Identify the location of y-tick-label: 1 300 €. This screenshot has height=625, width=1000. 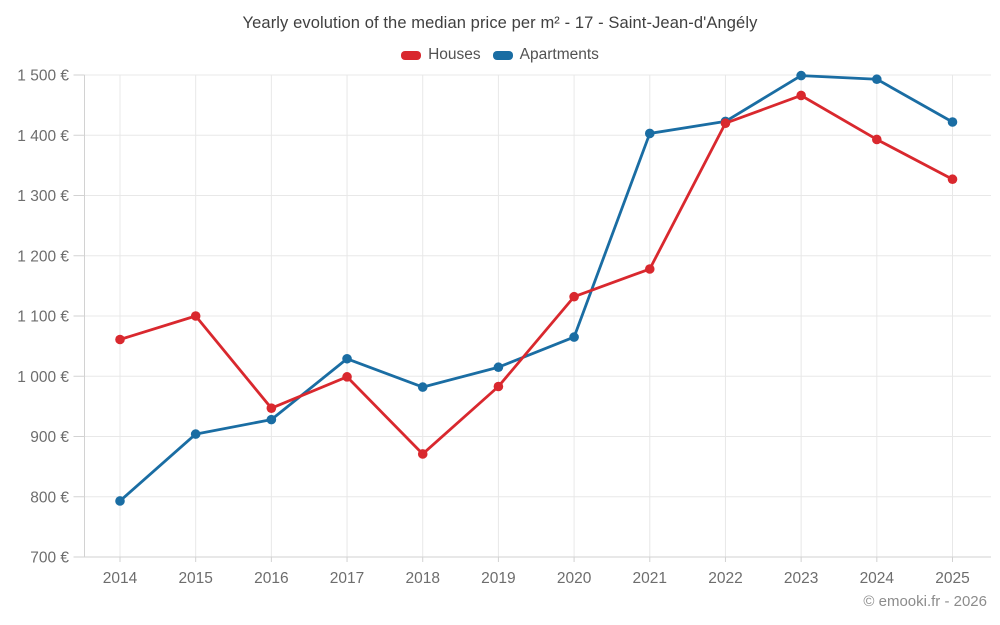
(43, 196).